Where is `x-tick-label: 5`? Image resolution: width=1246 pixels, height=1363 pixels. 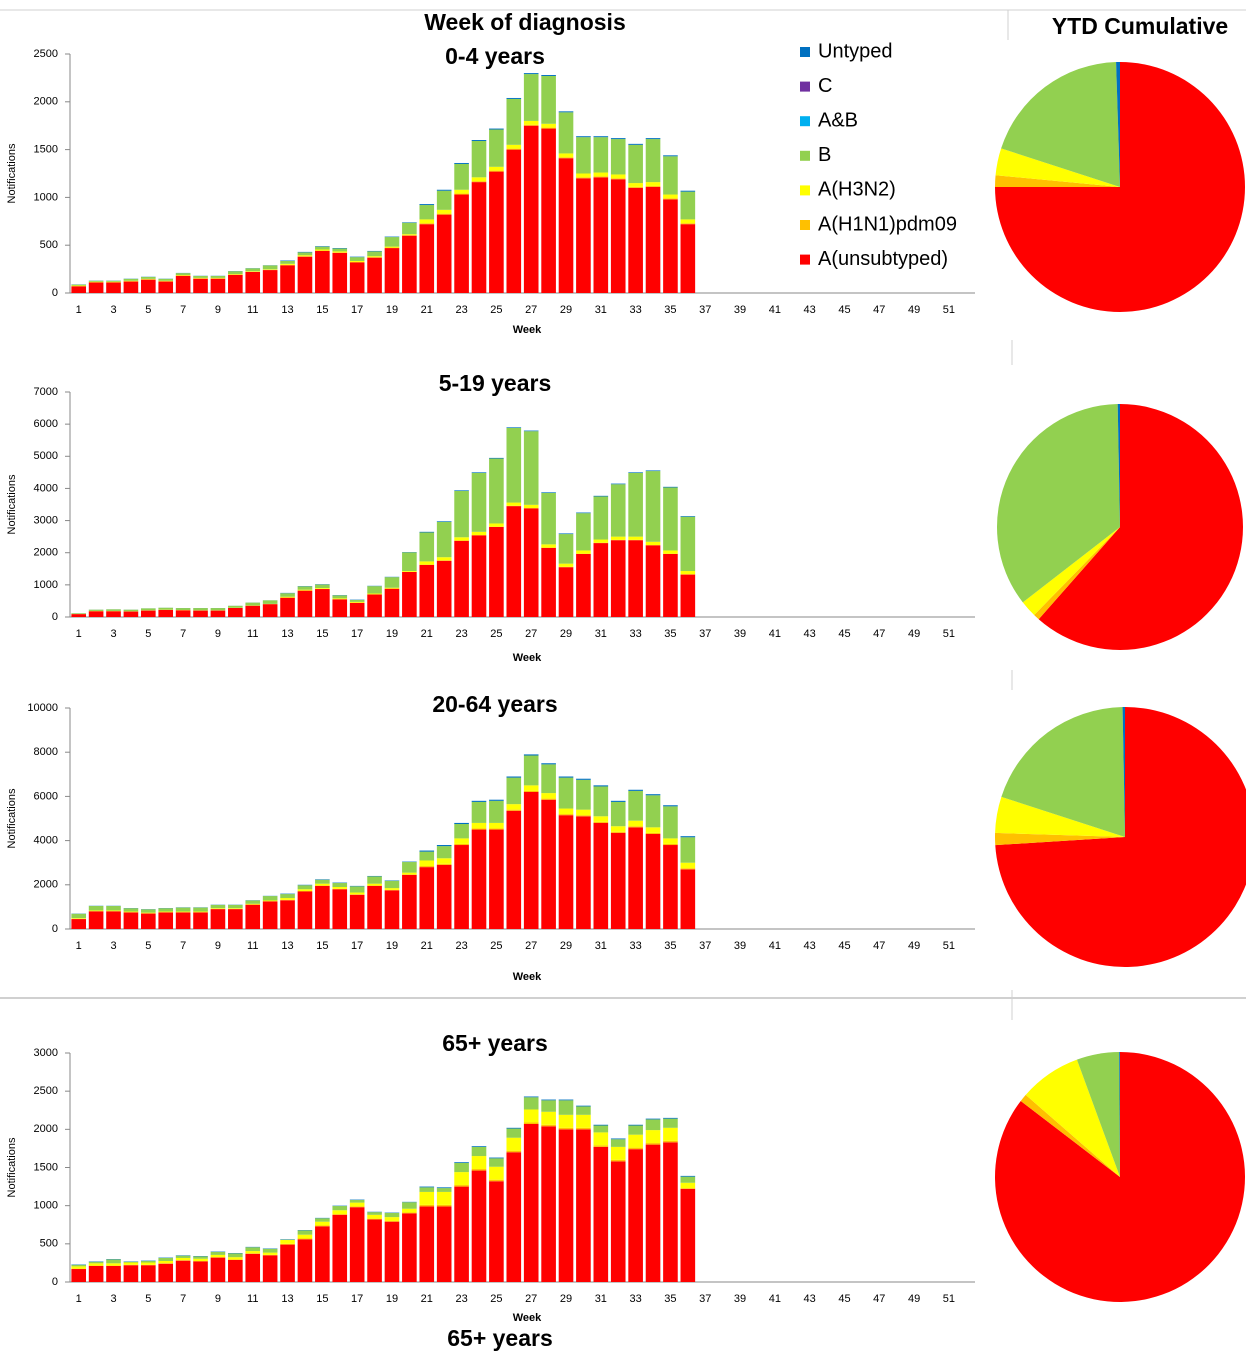 x-tick-label: 5 is located at coordinates (148, 1299).